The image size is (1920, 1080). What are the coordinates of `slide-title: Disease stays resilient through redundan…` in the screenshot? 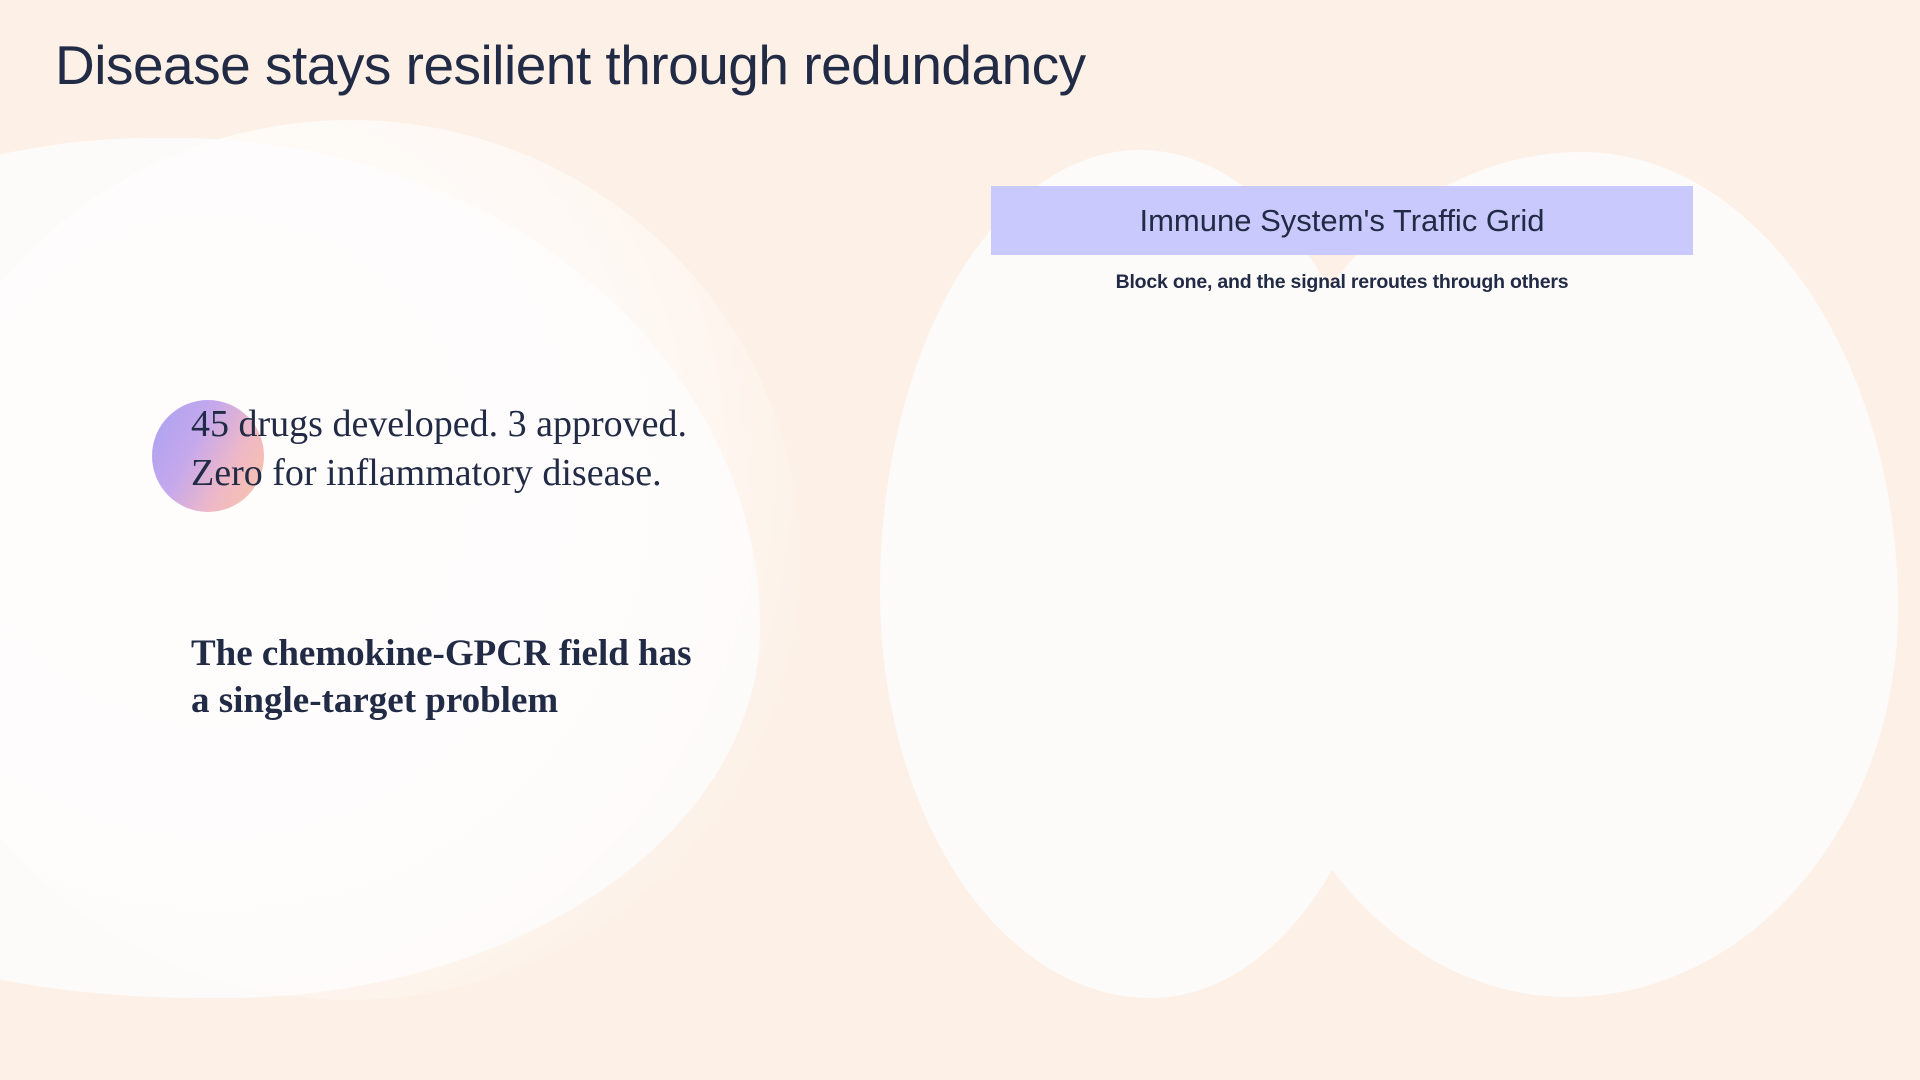 It's located at (570, 65).